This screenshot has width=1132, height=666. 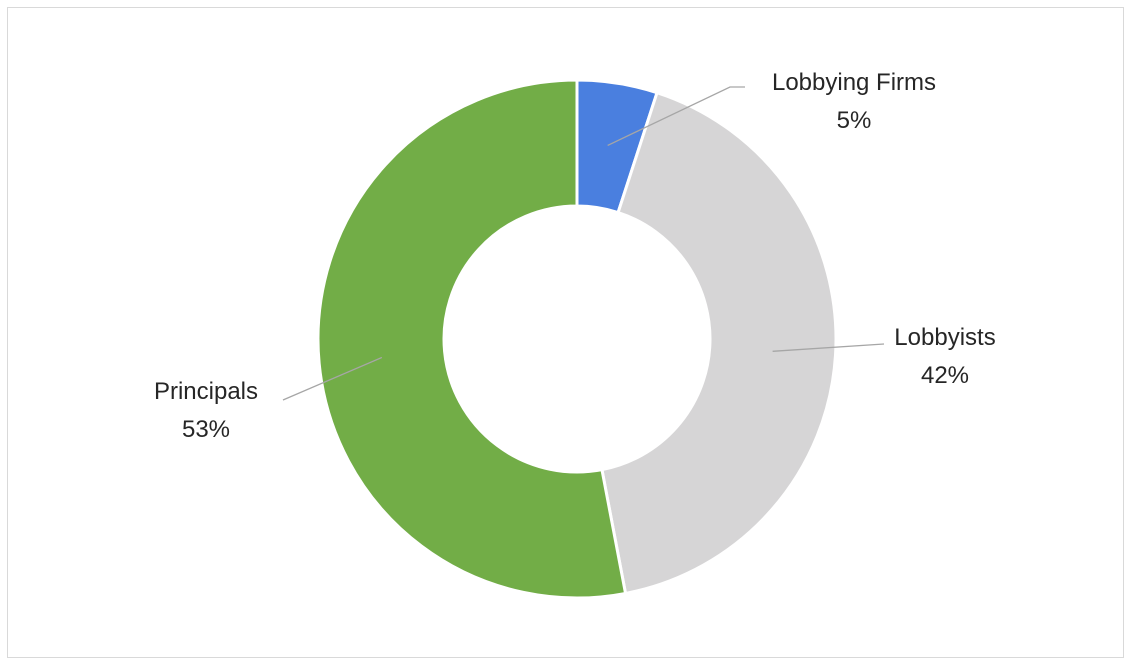 I want to click on leader-line-lobbyists, so click(x=828, y=347).